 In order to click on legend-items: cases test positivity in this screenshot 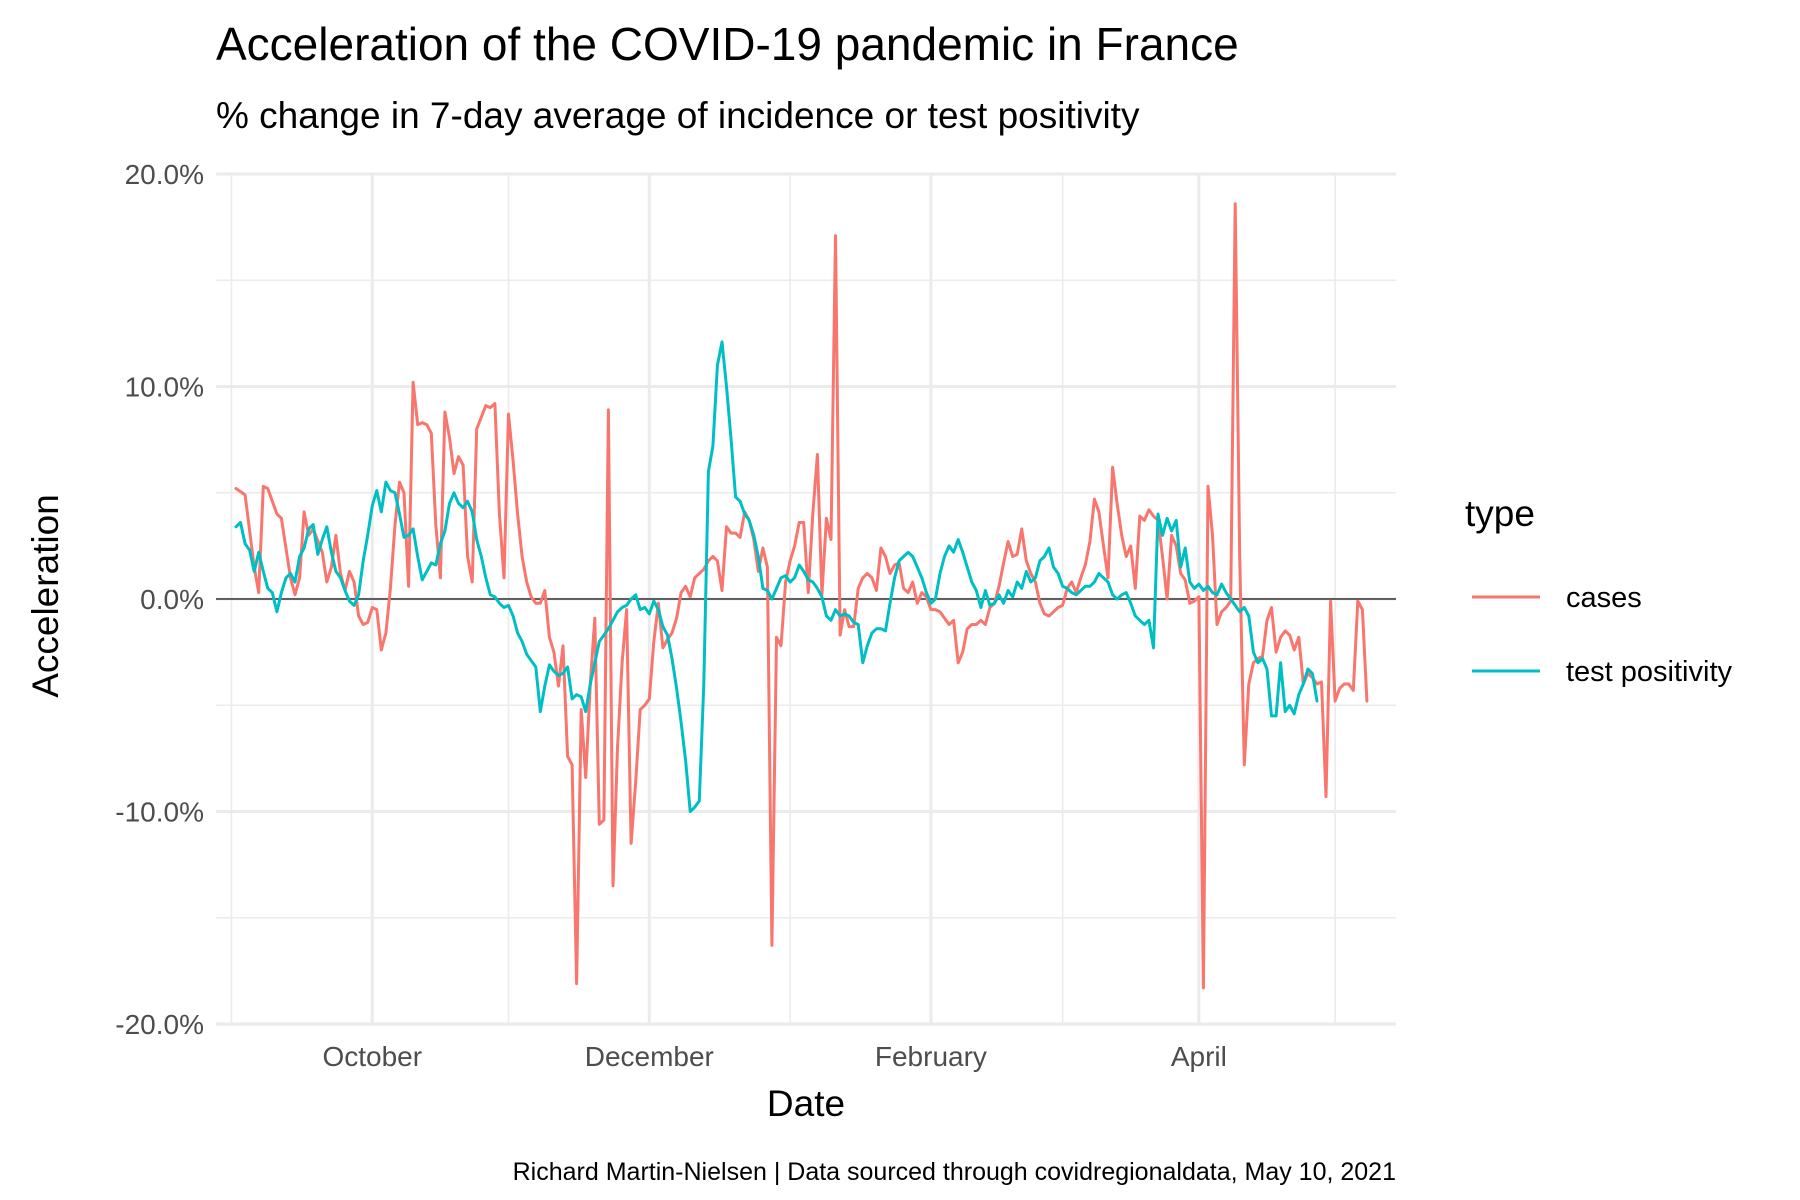, I will do `click(1602, 635)`.